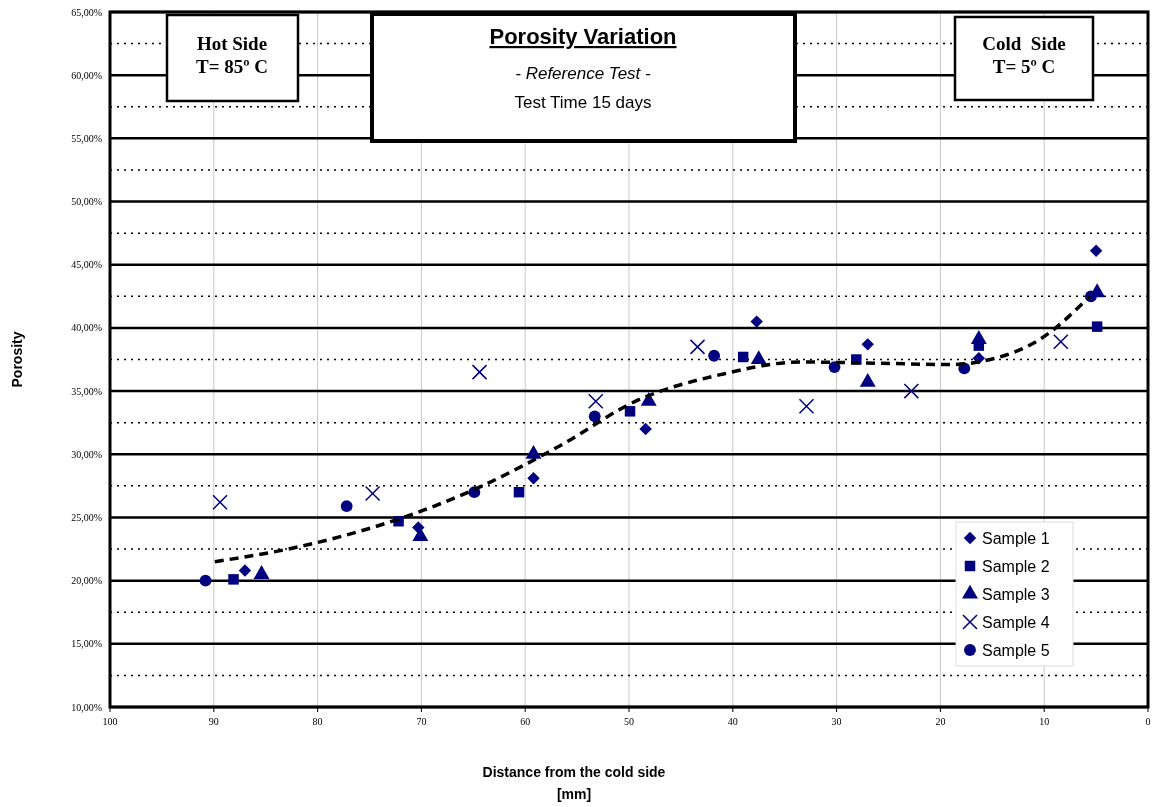 Image resolution: width=1159 pixels, height=807 pixels. I want to click on y-tick-label: 45,00%, so click(86, 265).